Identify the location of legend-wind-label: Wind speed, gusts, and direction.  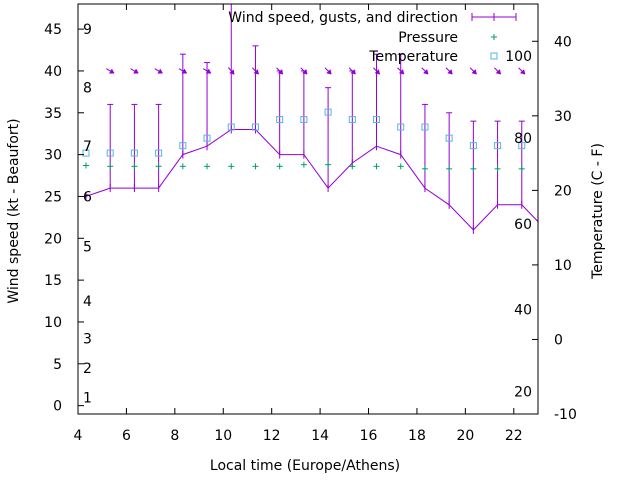
(343, 18).